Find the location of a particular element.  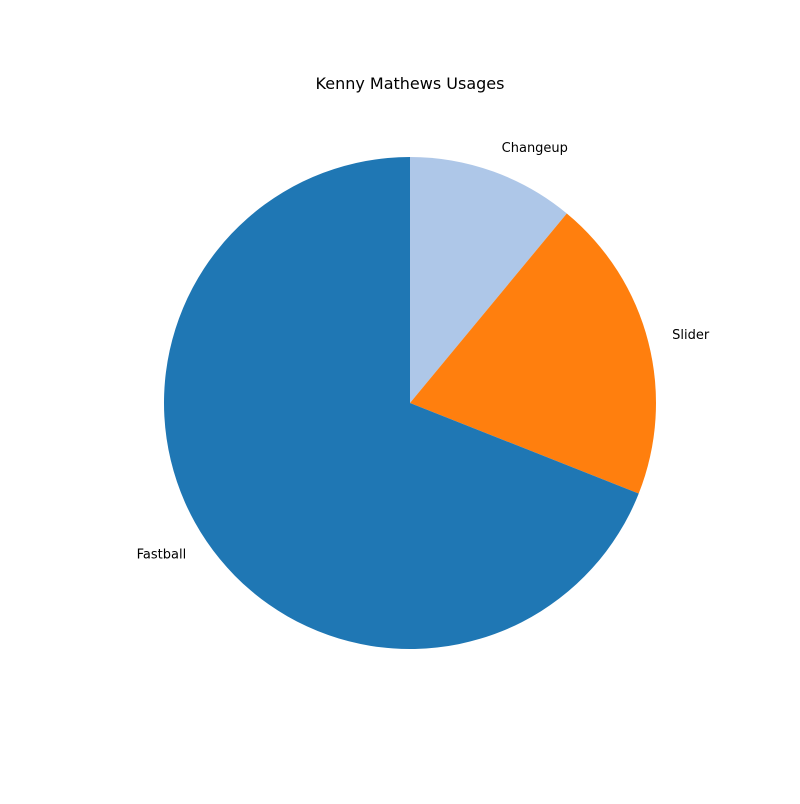

pie-label-fastball: Fastball is located at coordinates (162, 555).